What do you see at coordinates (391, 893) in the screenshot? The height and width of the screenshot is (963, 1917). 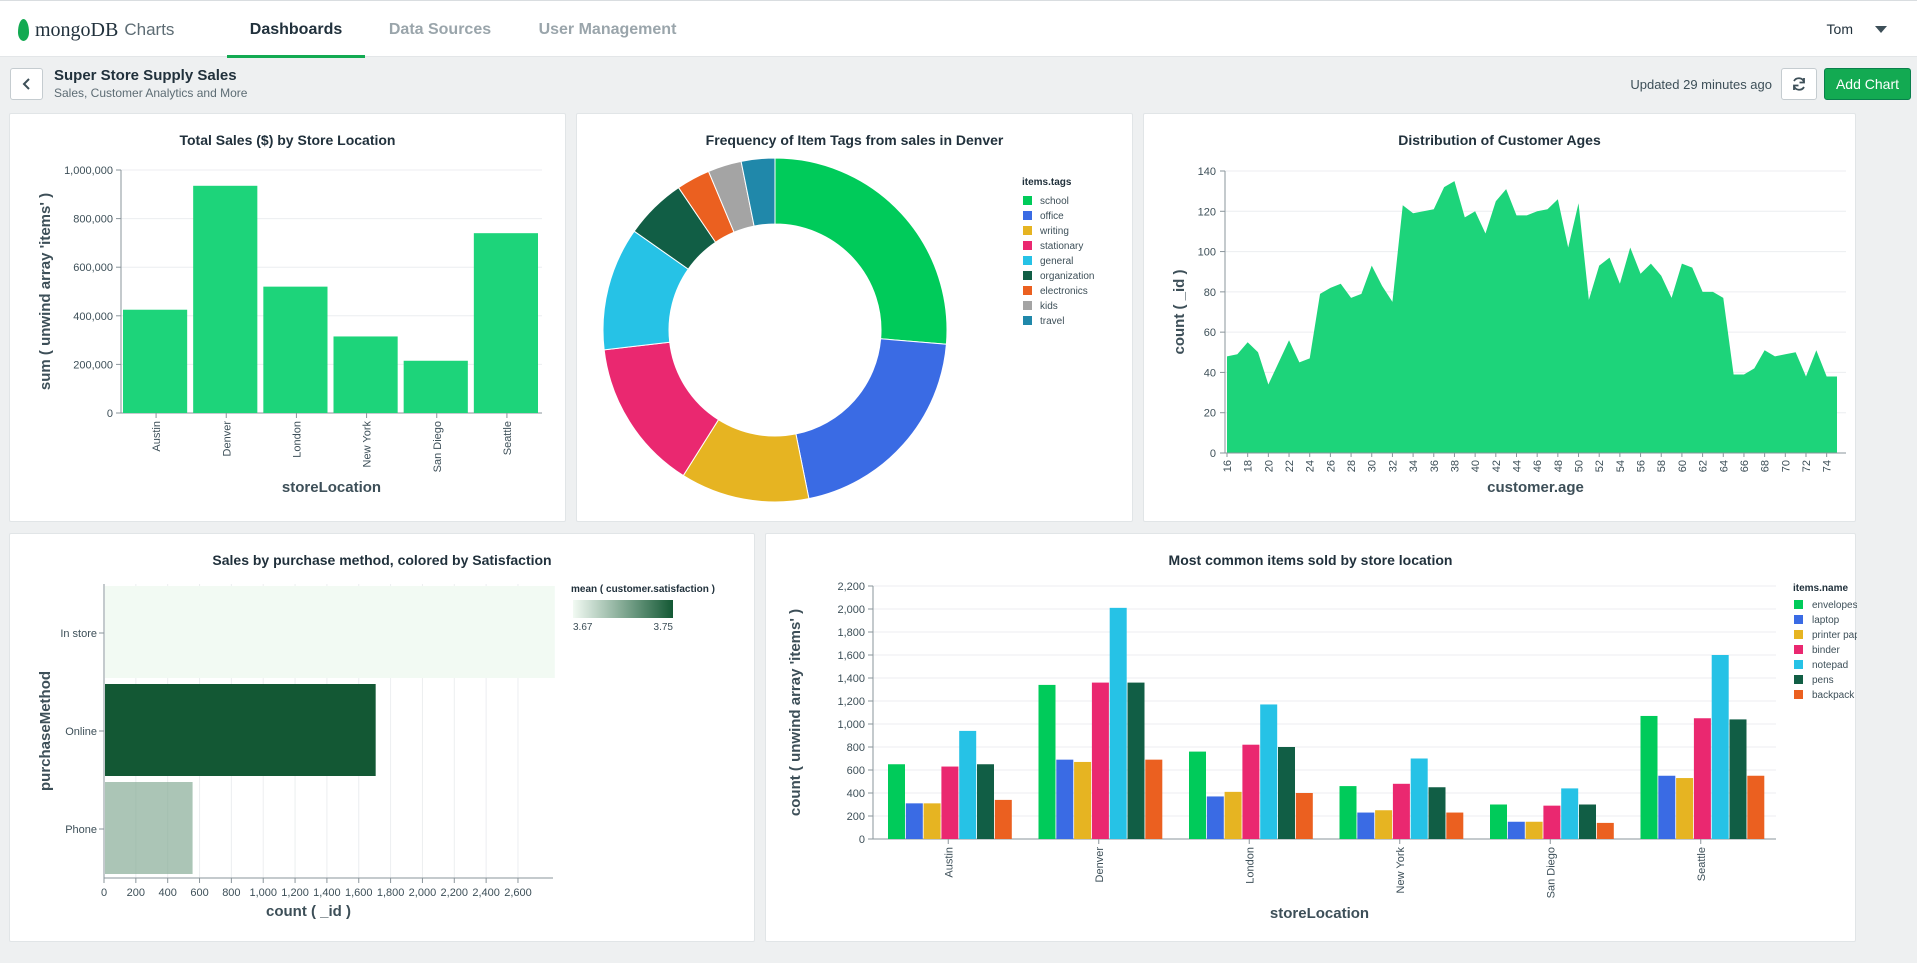 I see `x-tick-label: 1,800` at bounding box center [391, 893].